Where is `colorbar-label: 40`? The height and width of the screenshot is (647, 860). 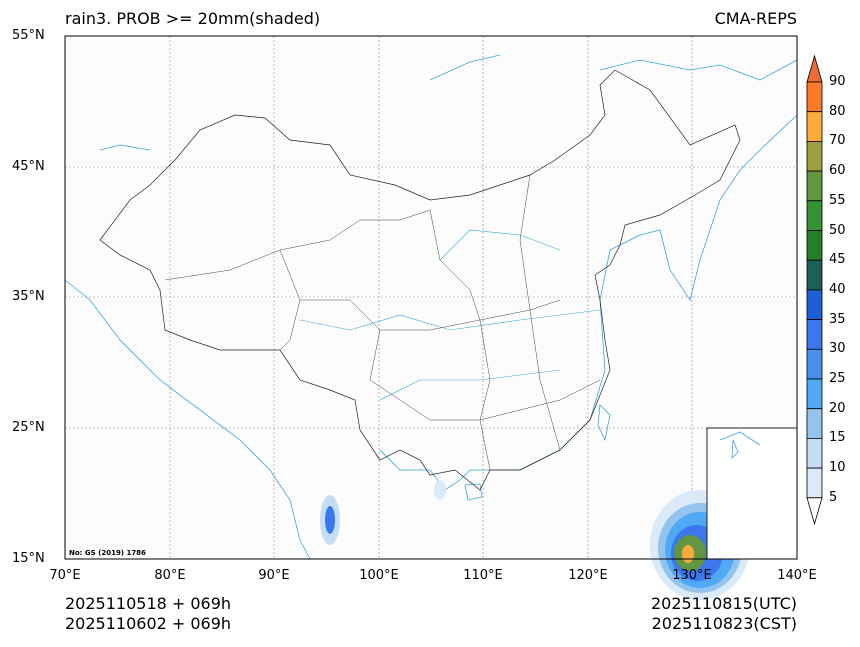 colorbar-label: 40 is located at coordinates (837, 289).